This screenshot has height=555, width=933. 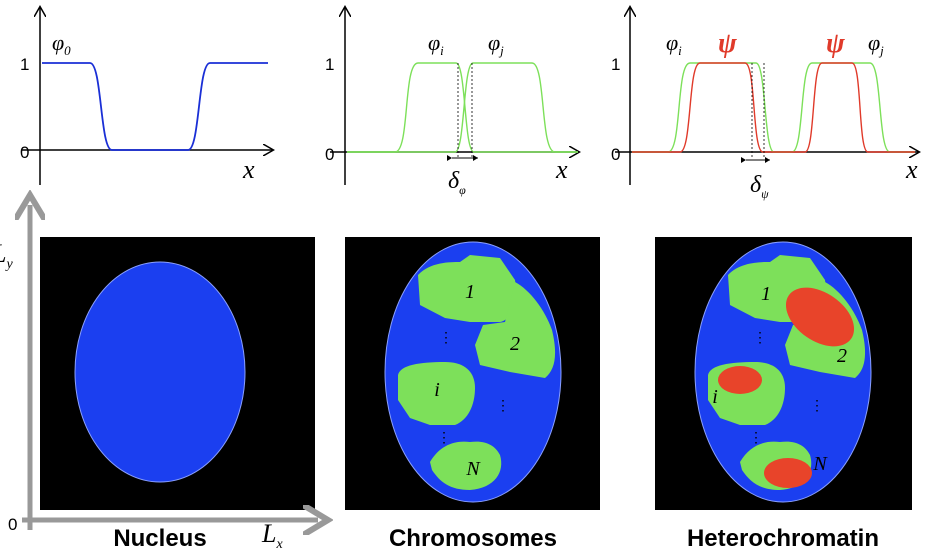 What do you see at coordinates (6, 255) in the screenshot?
I see `domain-y-label: Ly` at bounding box center [6, 255].